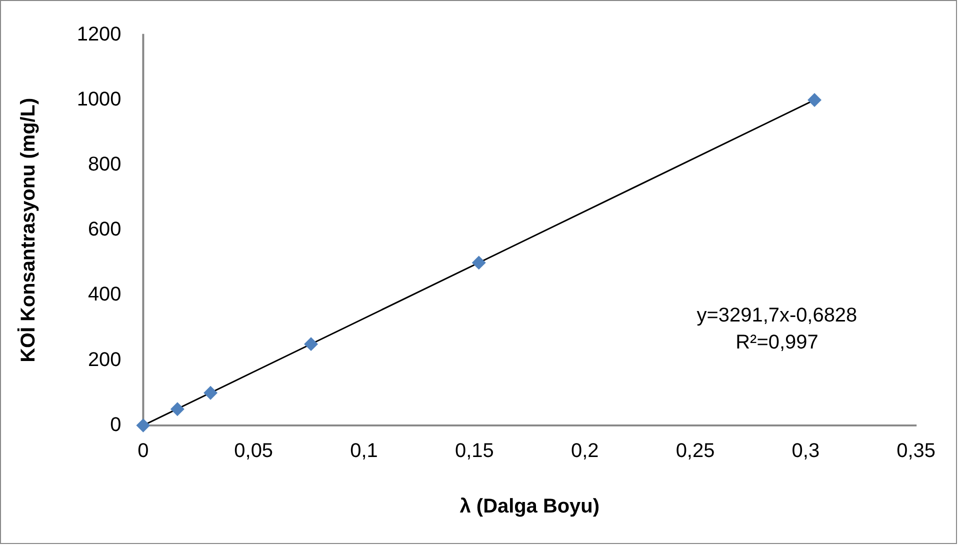 The width and height of the screenshot is (959, 546). What do you see at coordinates (695, 451) in the screenshot?
I see `x-tick-label: 0,25` at bounding box center [695, 451].